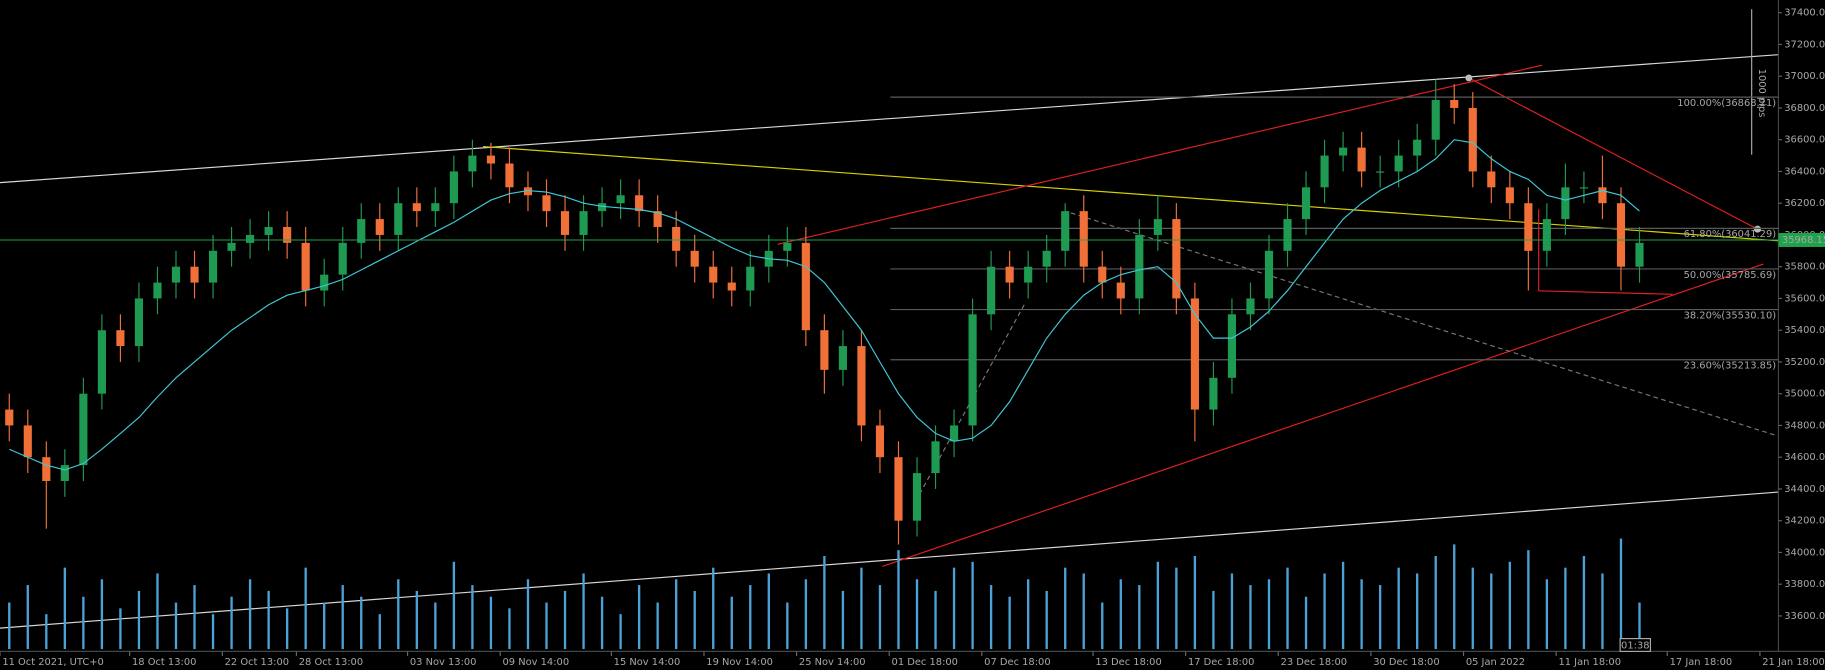 This screenshot has height=670, width=1825. Describe the element at coordinates (536, 662) in the screenshot. I see `x-tick-label: 09 Nov 14:00` at that location.